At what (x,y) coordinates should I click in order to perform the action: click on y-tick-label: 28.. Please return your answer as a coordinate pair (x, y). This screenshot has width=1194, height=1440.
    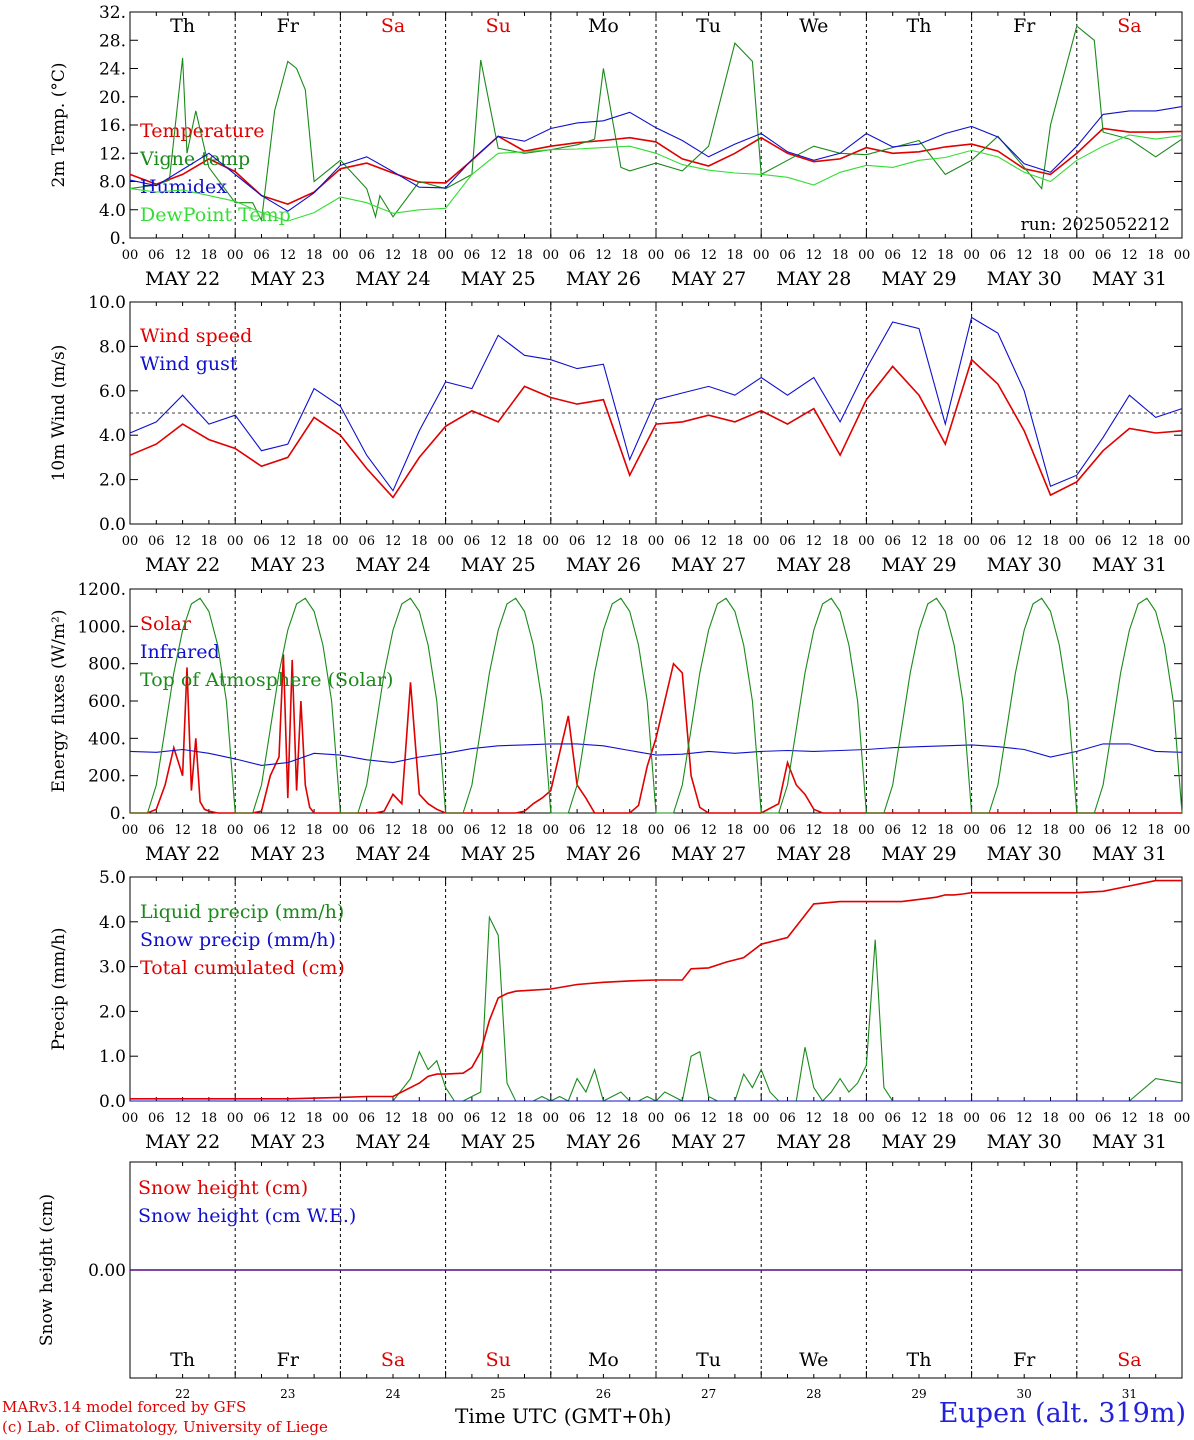
    Looking at the image, I should click on (112, 41).